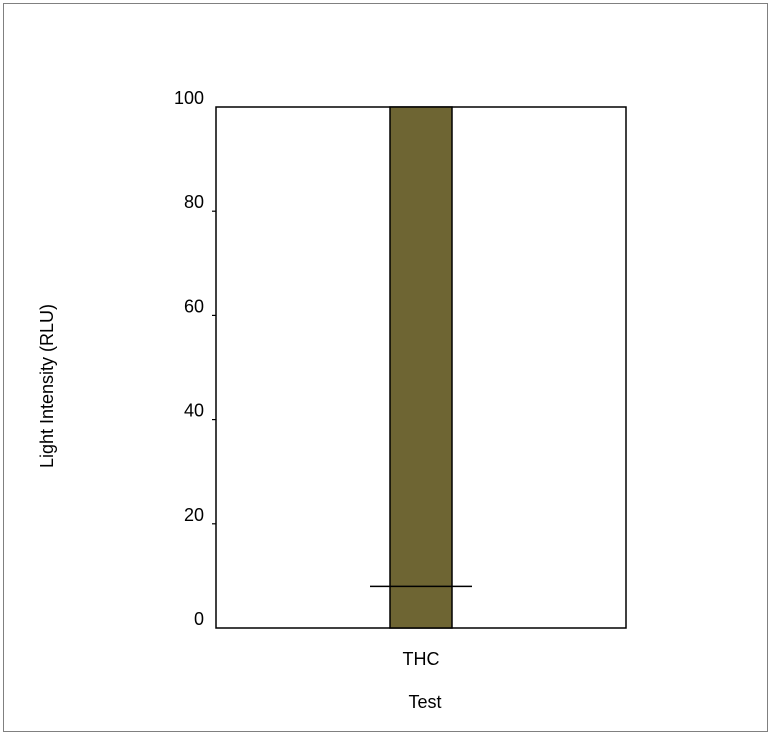  What do you see at coordinates (47, 386) in the screenshot?
I see `y-axis-label: Light Intensity (RLU)` at bounding box center [47, 386].